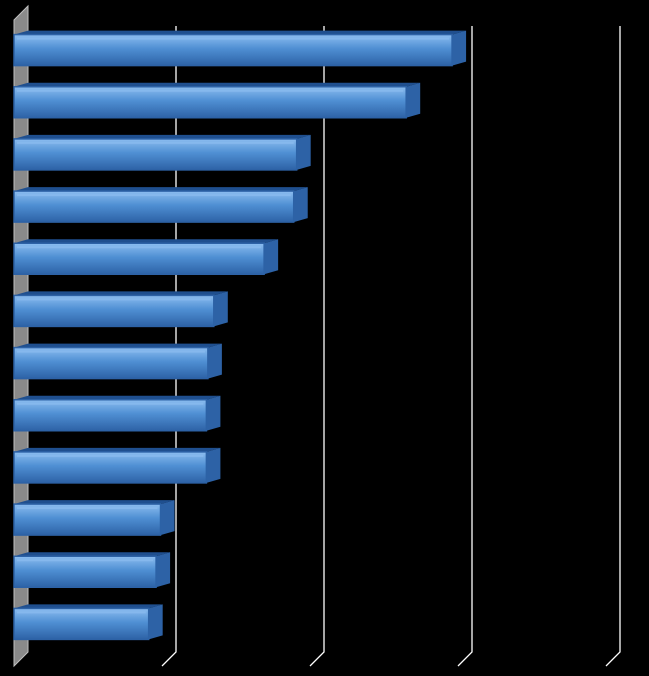  What do you see at coordinates (21, 336) in the screenshot?
I see `chart-side-wall` at bounding box center [21, 336].